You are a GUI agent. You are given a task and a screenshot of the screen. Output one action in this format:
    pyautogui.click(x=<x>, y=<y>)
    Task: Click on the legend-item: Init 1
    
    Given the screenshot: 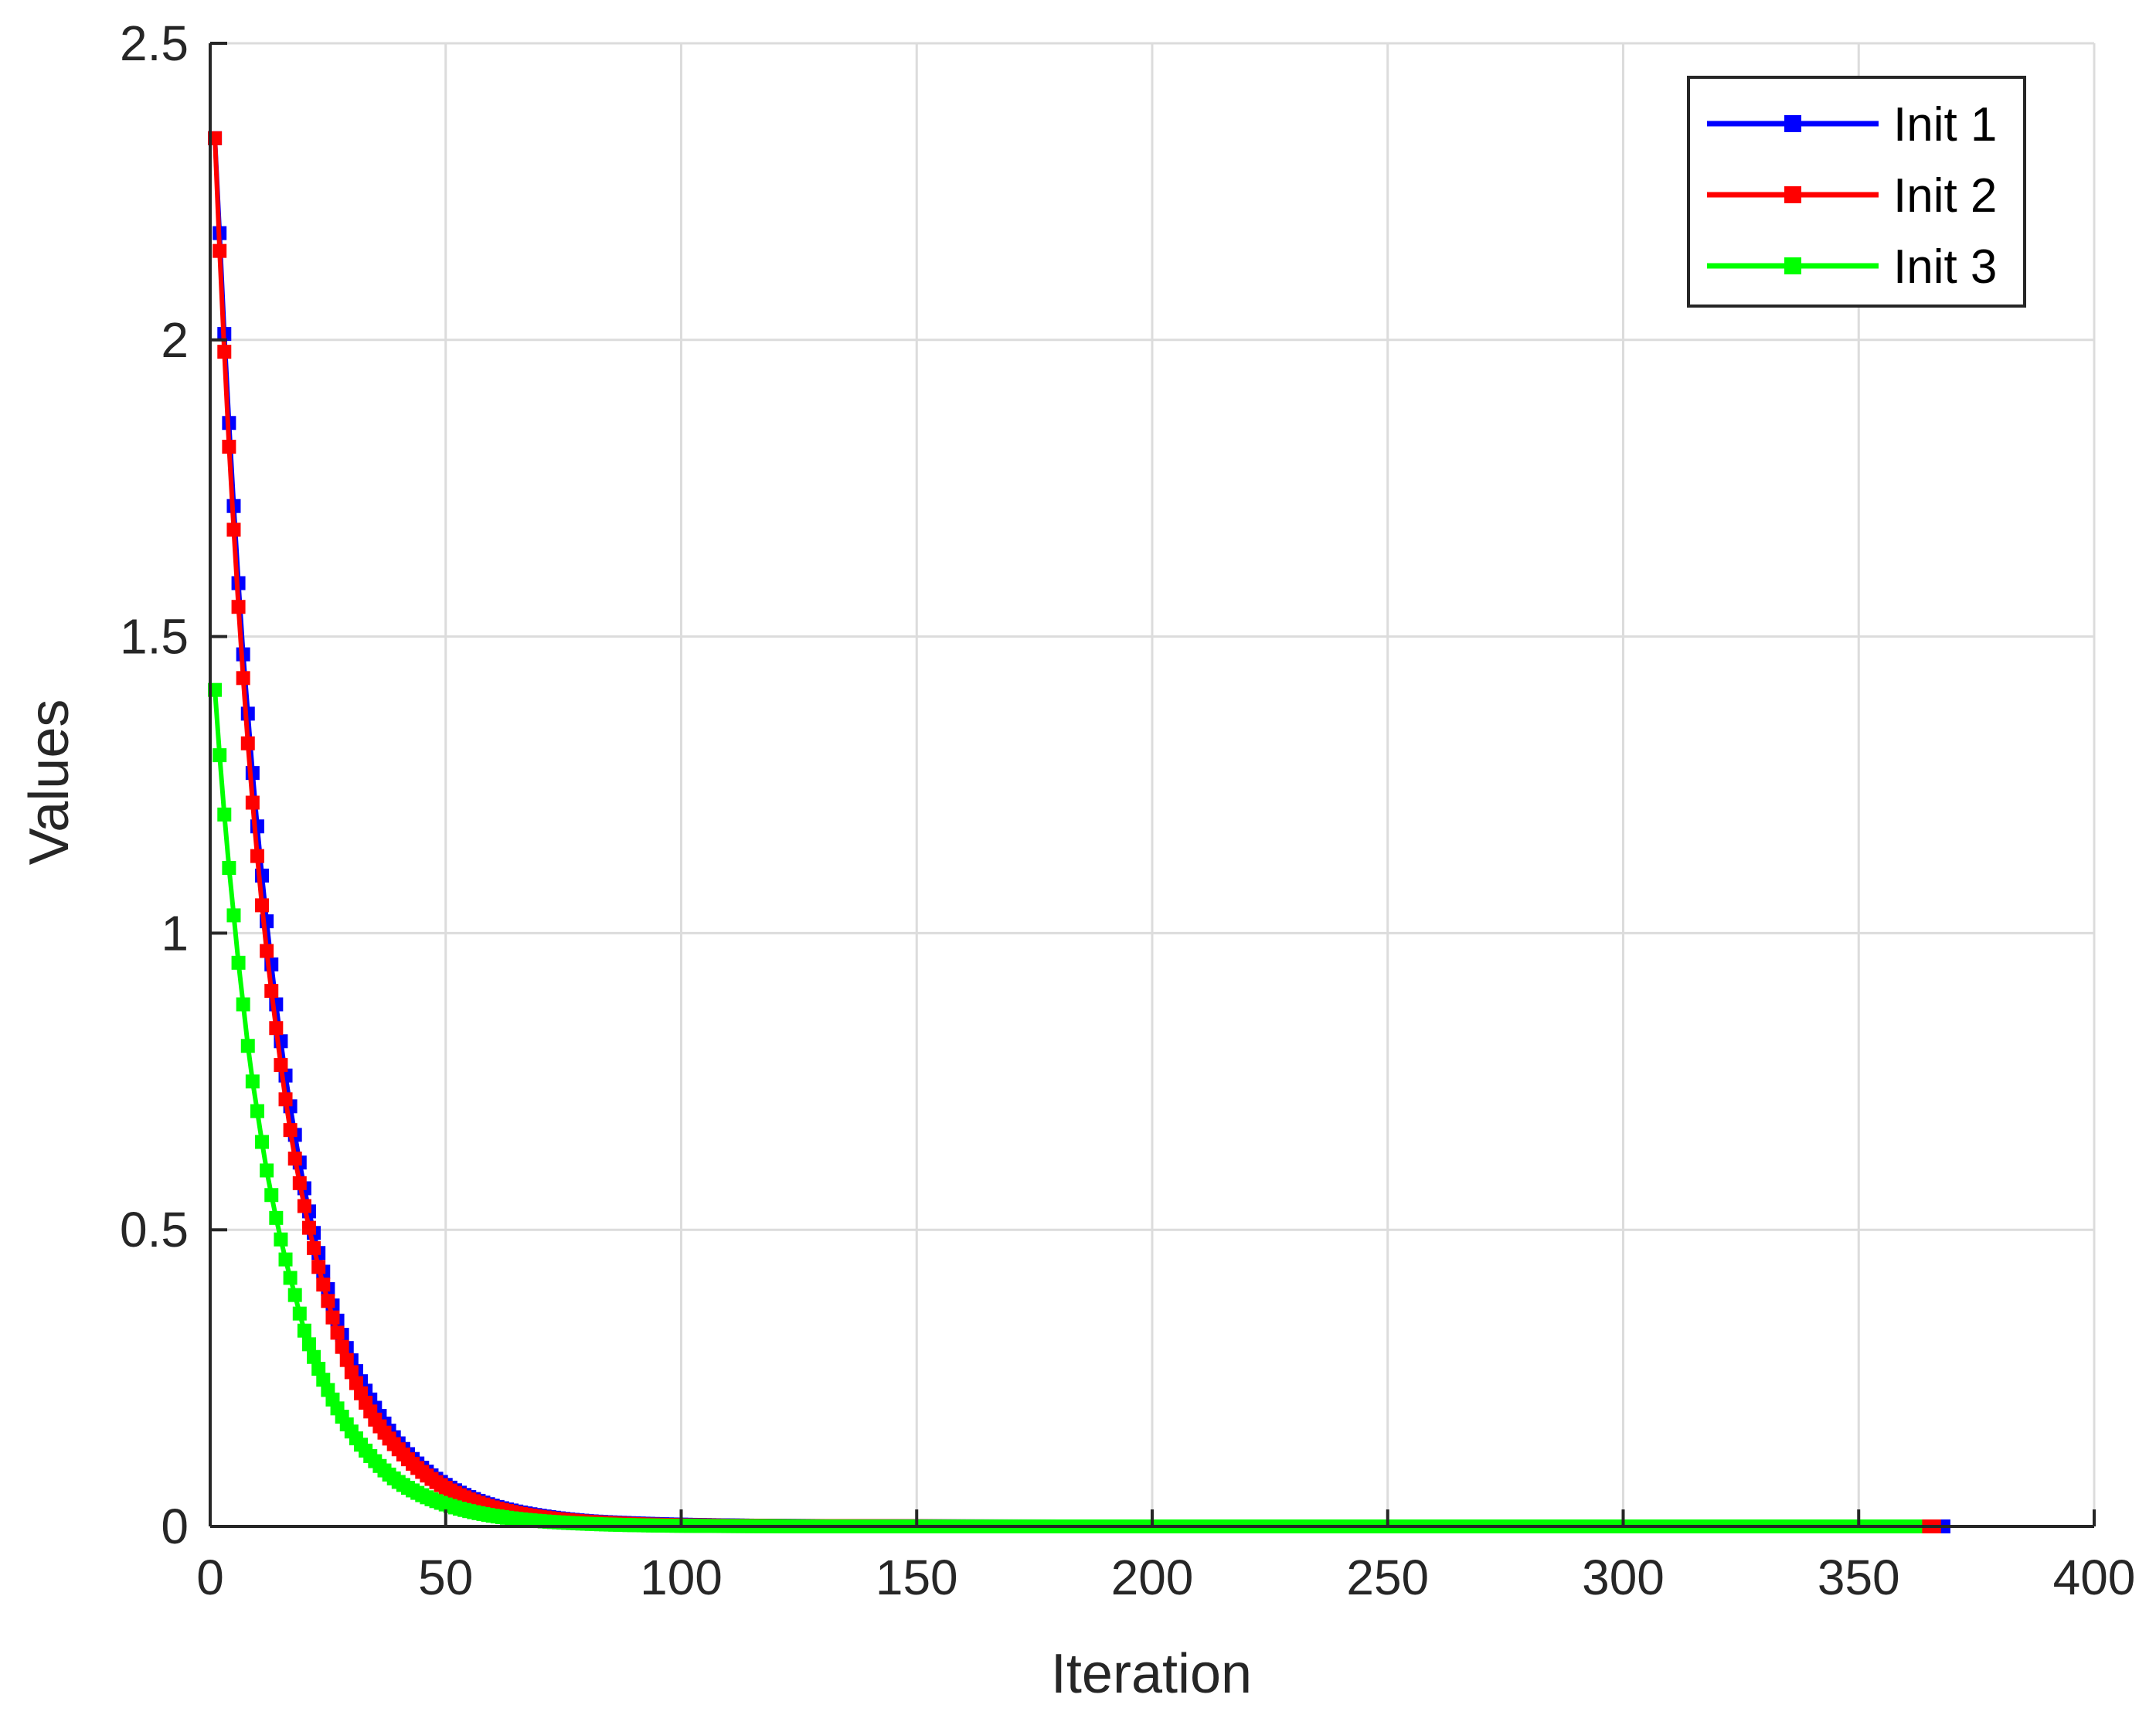 What is the action you would take?
    pyautogui.click(x=1852, y=124)
    